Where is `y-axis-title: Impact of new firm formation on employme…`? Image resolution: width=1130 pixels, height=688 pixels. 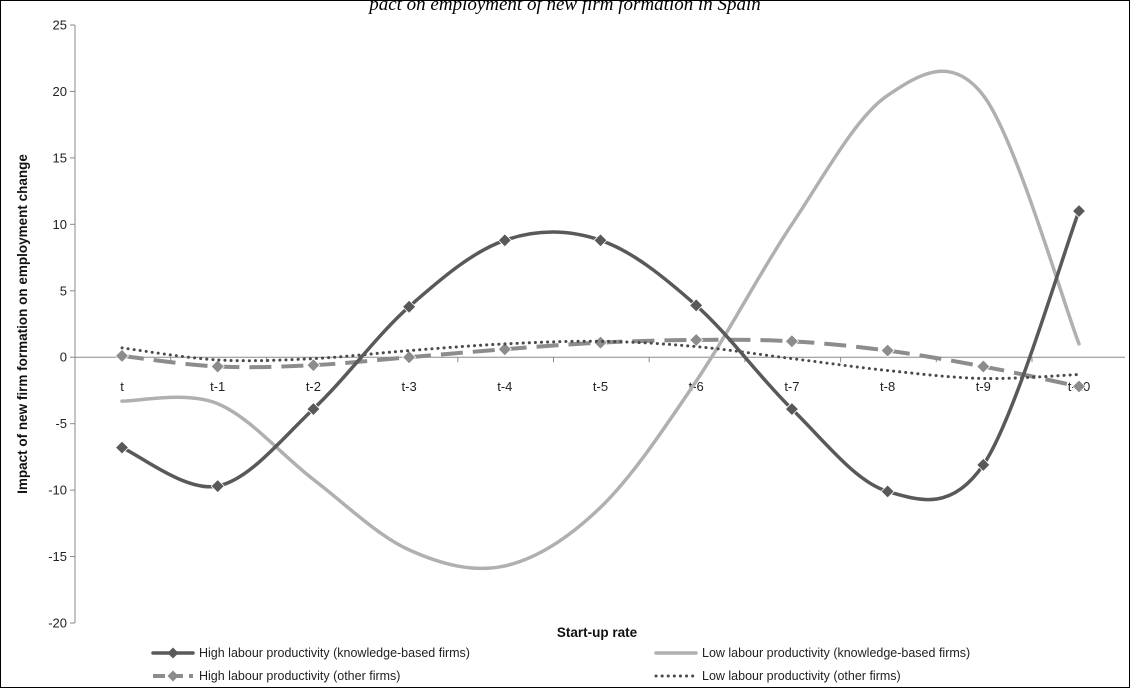
y-axis-title: Impact of new firm formation on employme… is located at coordinates (22, 324).